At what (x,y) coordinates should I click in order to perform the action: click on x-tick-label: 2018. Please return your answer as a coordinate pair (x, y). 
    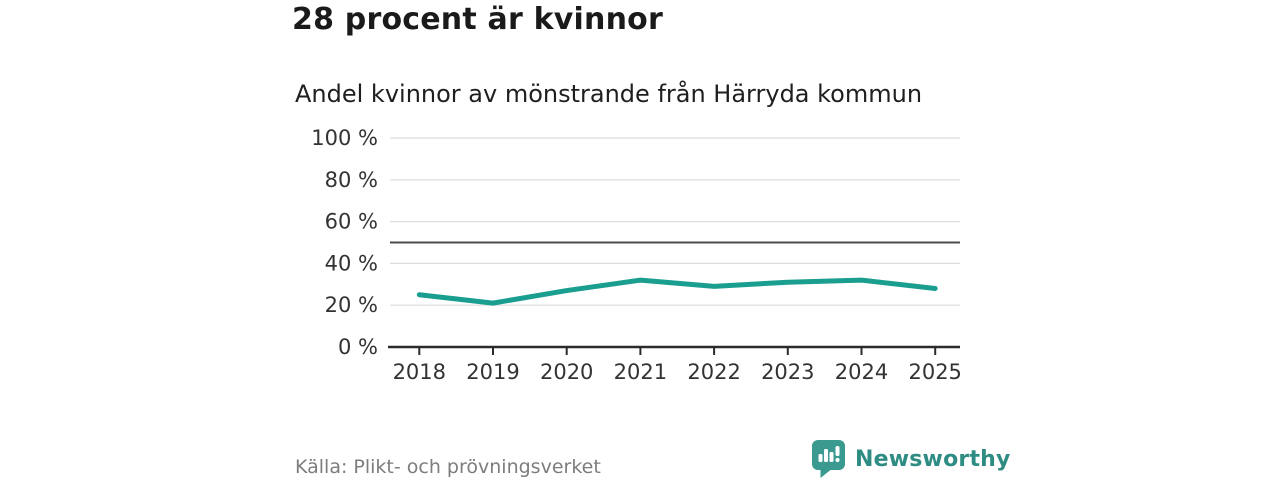
    Looking at the image, I should click on (419, 372).